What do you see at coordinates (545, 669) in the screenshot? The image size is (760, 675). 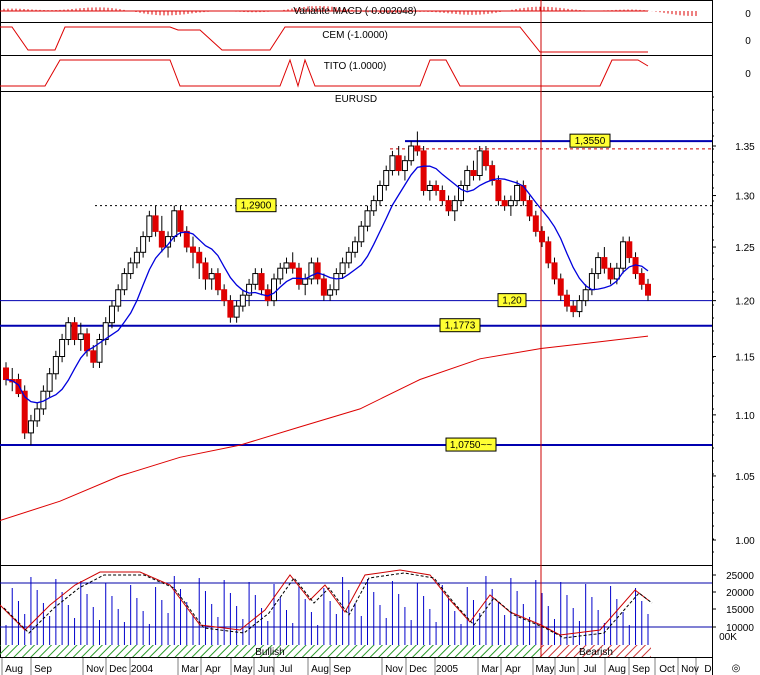 I see `month-label: May` at bounding box center [545, 669].